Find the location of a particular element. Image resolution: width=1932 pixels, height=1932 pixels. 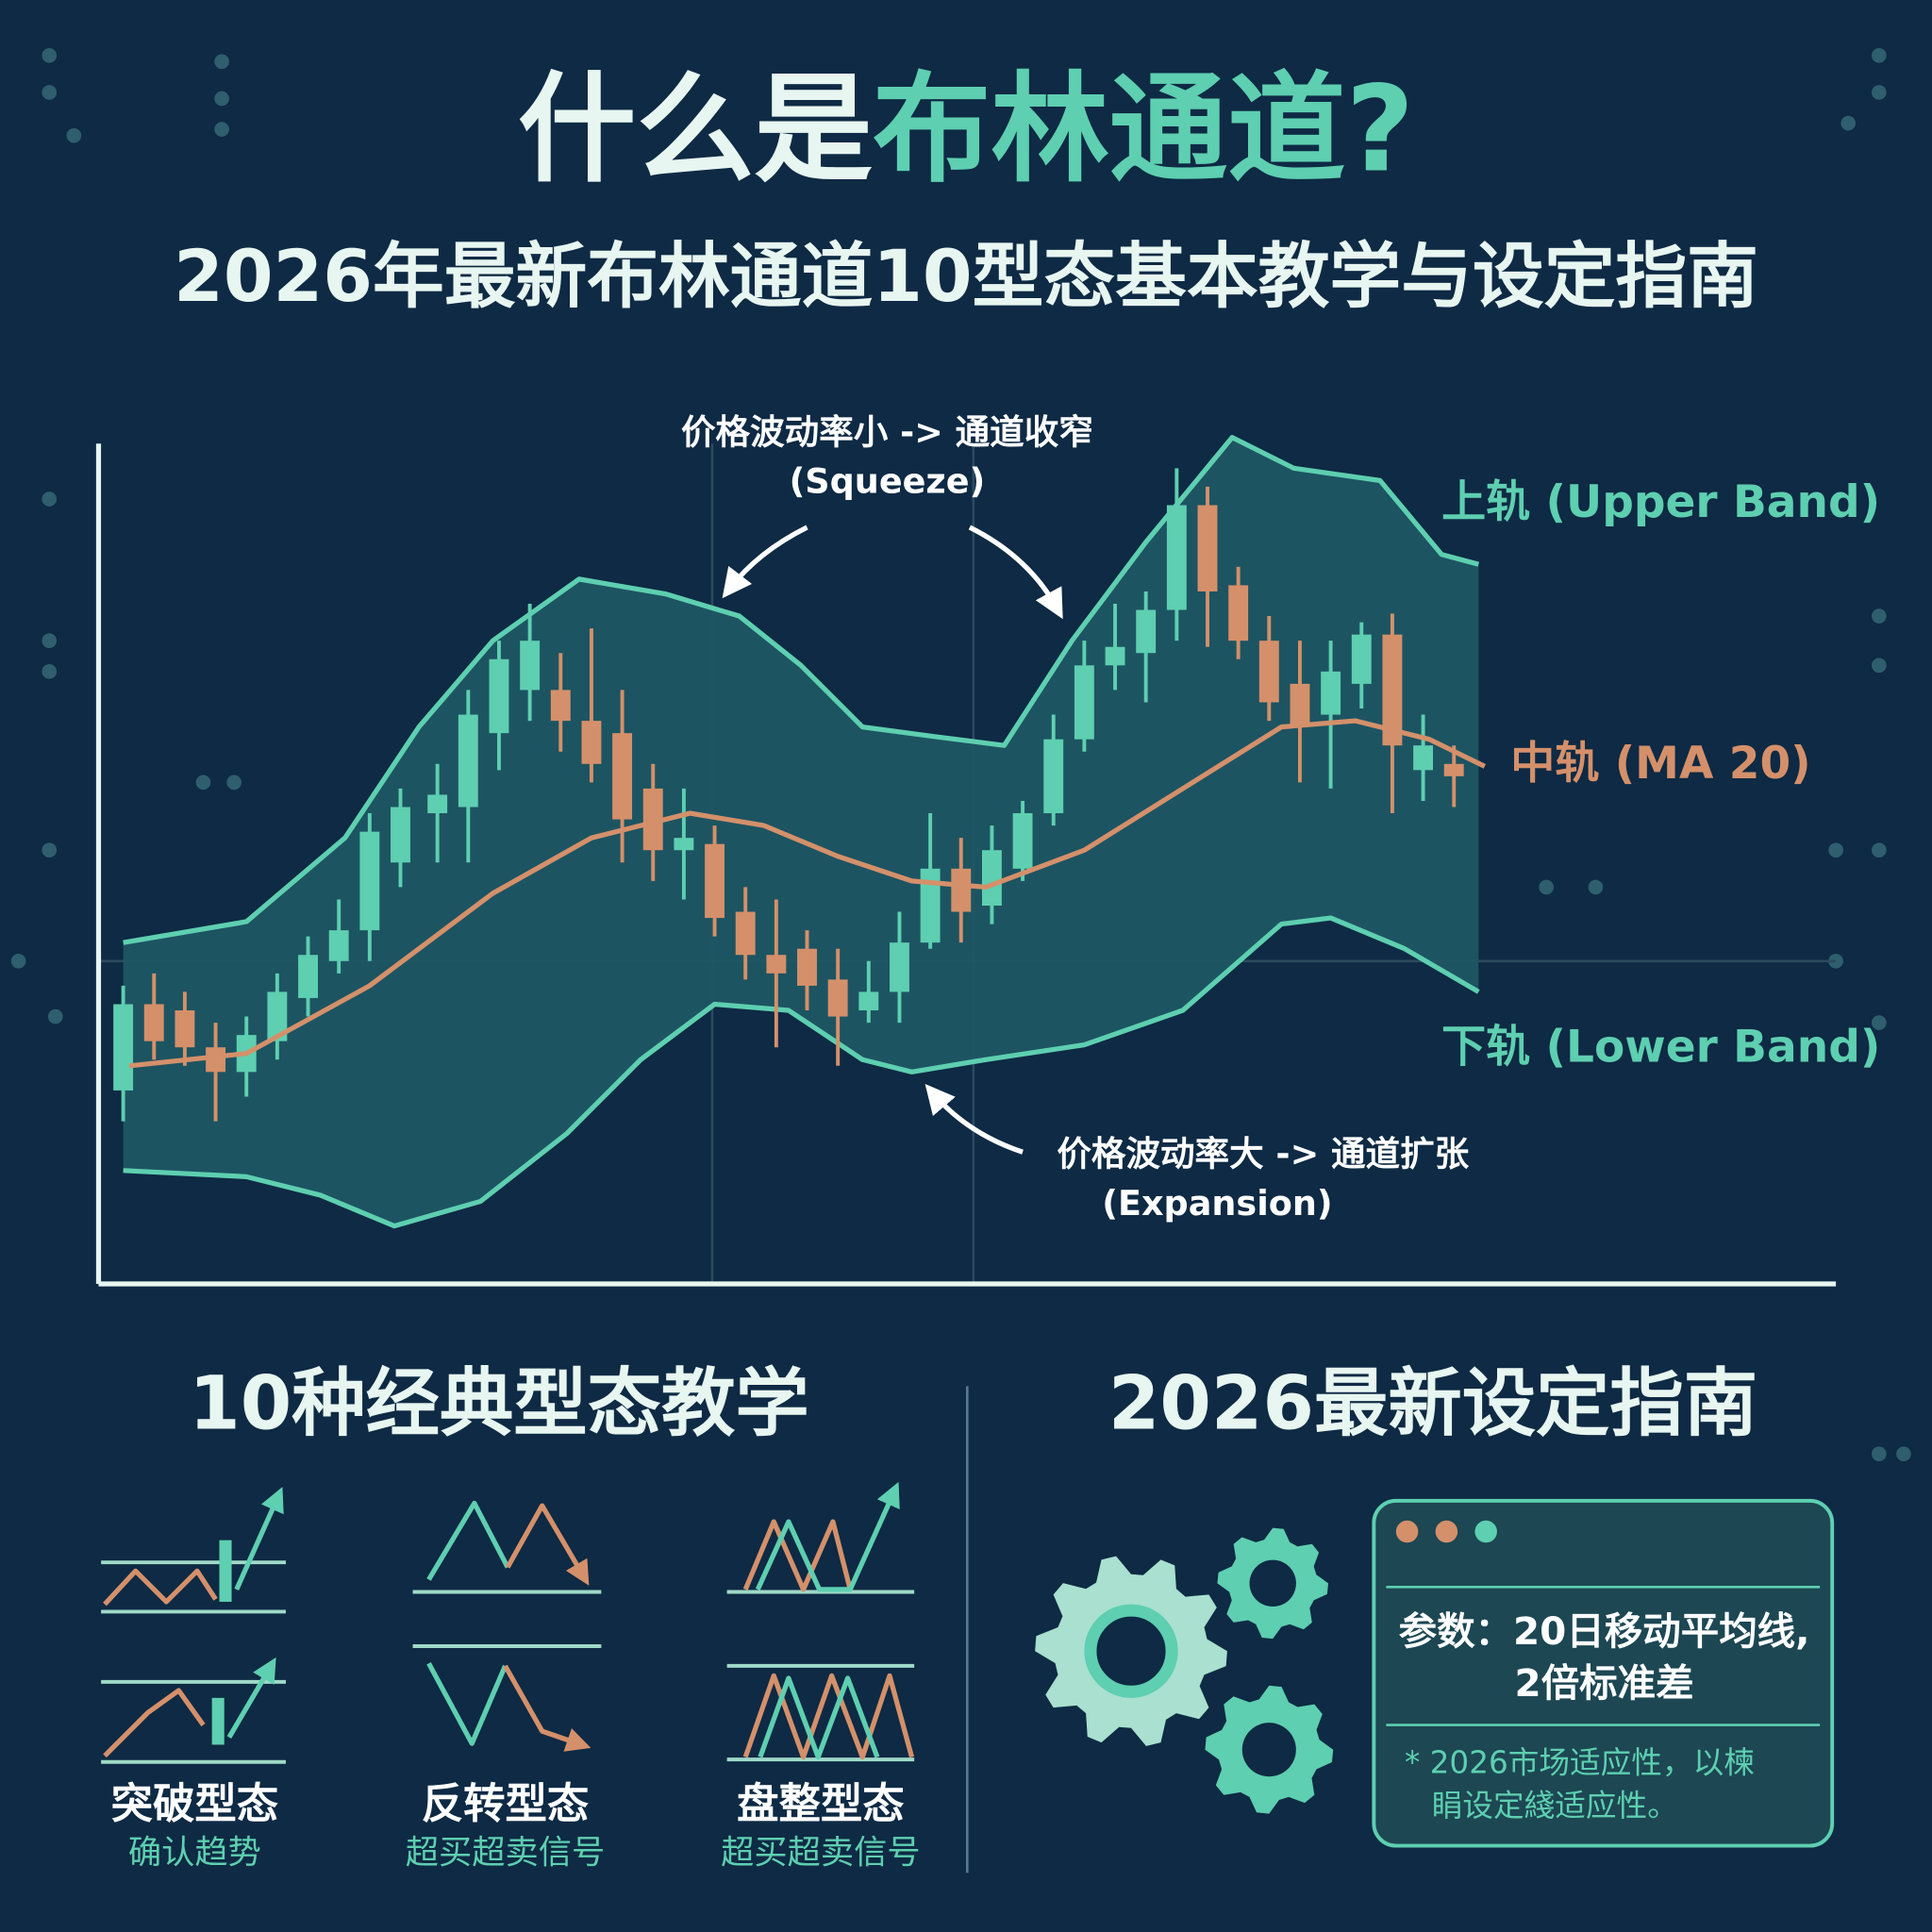

gears is located at coordinates (1184, 1670).